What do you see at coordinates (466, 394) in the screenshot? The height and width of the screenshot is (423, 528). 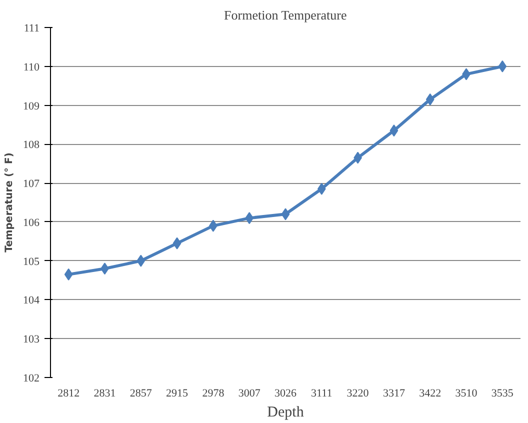 I see `x-tick-label: 3510` at bounding box center [466, 394].